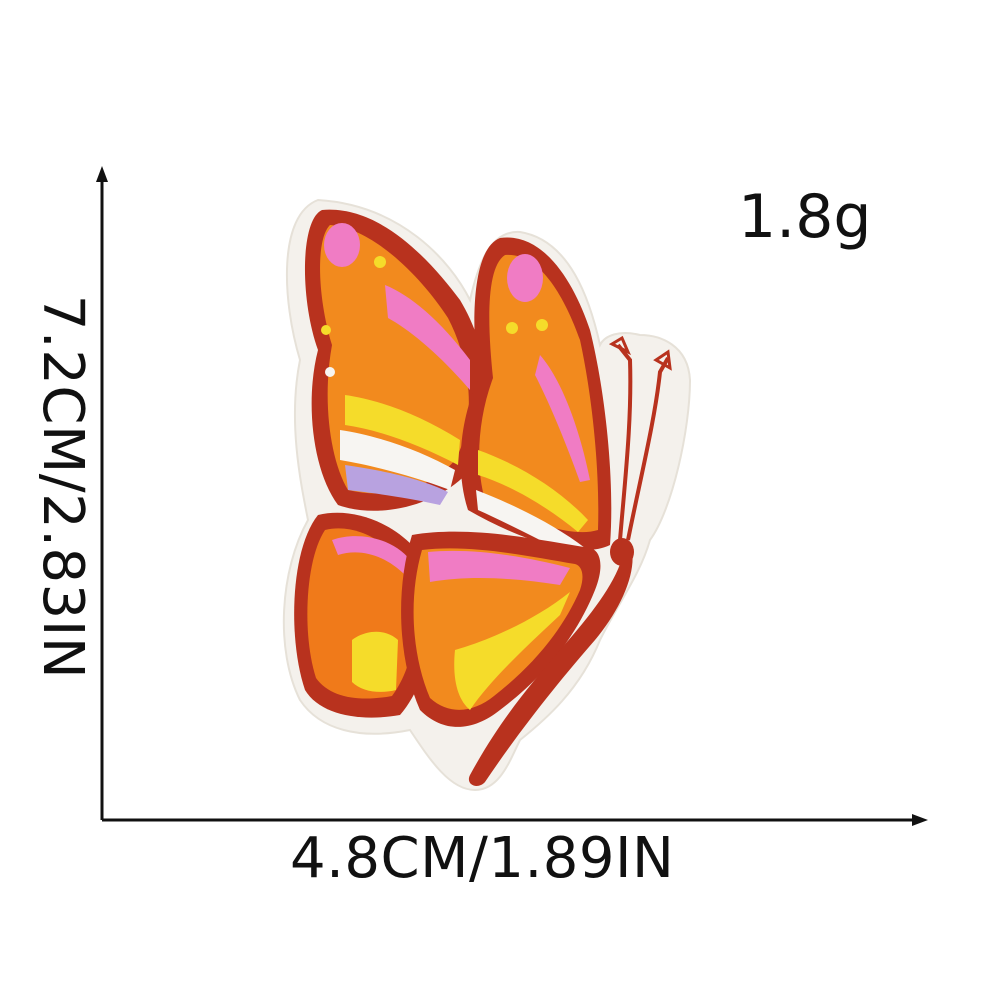  Describe the element at coordinates (805, 217) in the screenshot. I see `weight-label: 1.8g` at that location.